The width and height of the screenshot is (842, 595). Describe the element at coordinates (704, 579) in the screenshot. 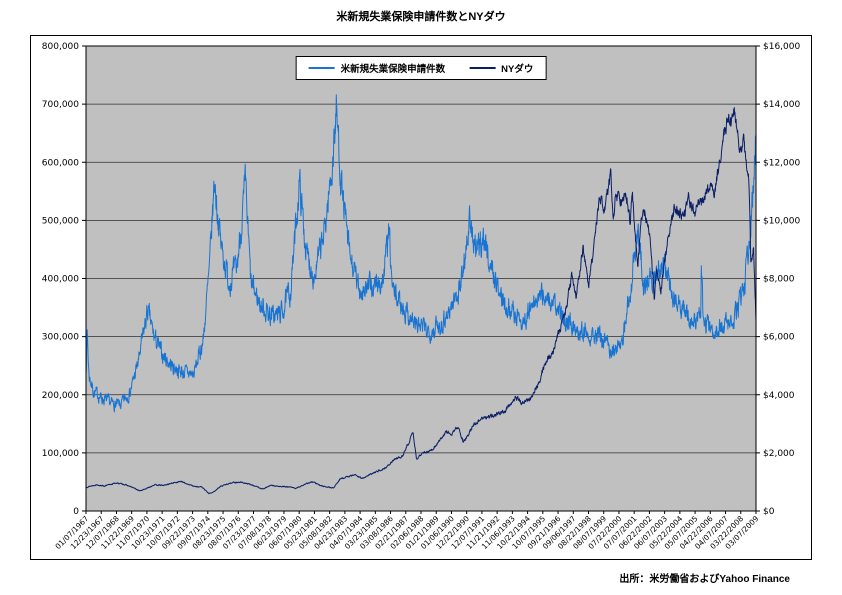

I see `source-note: 出所：米労働省およびYahoo Finance` at that location.